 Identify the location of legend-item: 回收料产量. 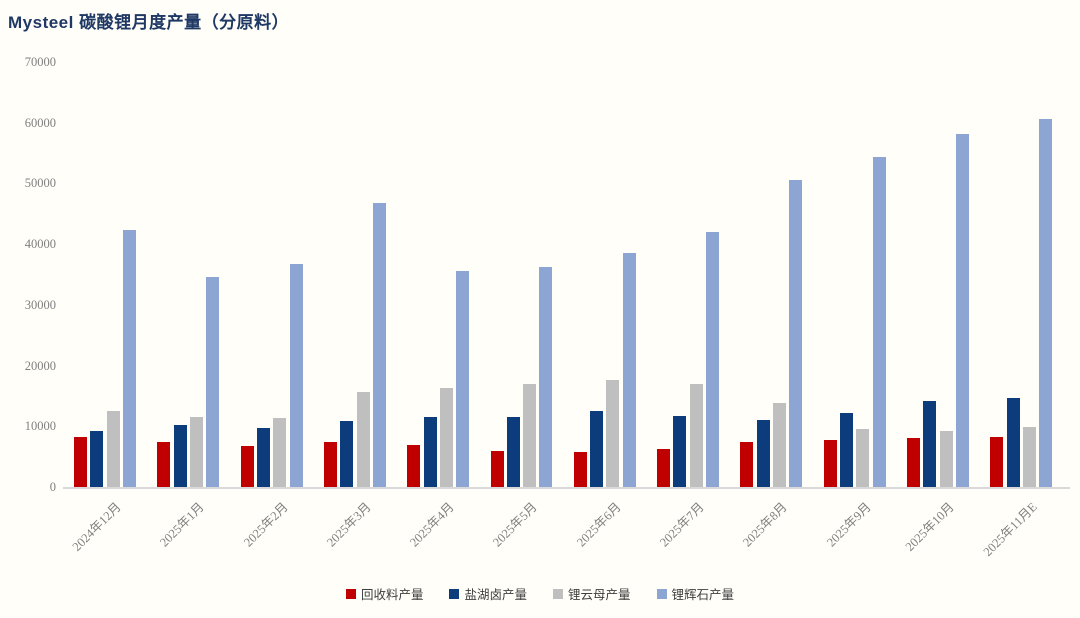
(384, 593).